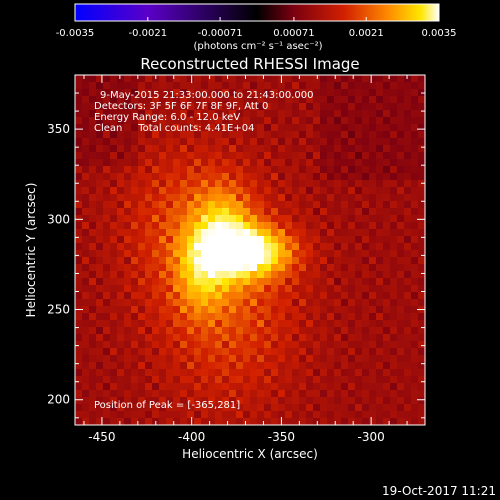  Describe the element at coordinates (293, 33) in the screenshot. I see `colorbar-tick-label: 0.00071` at that location.